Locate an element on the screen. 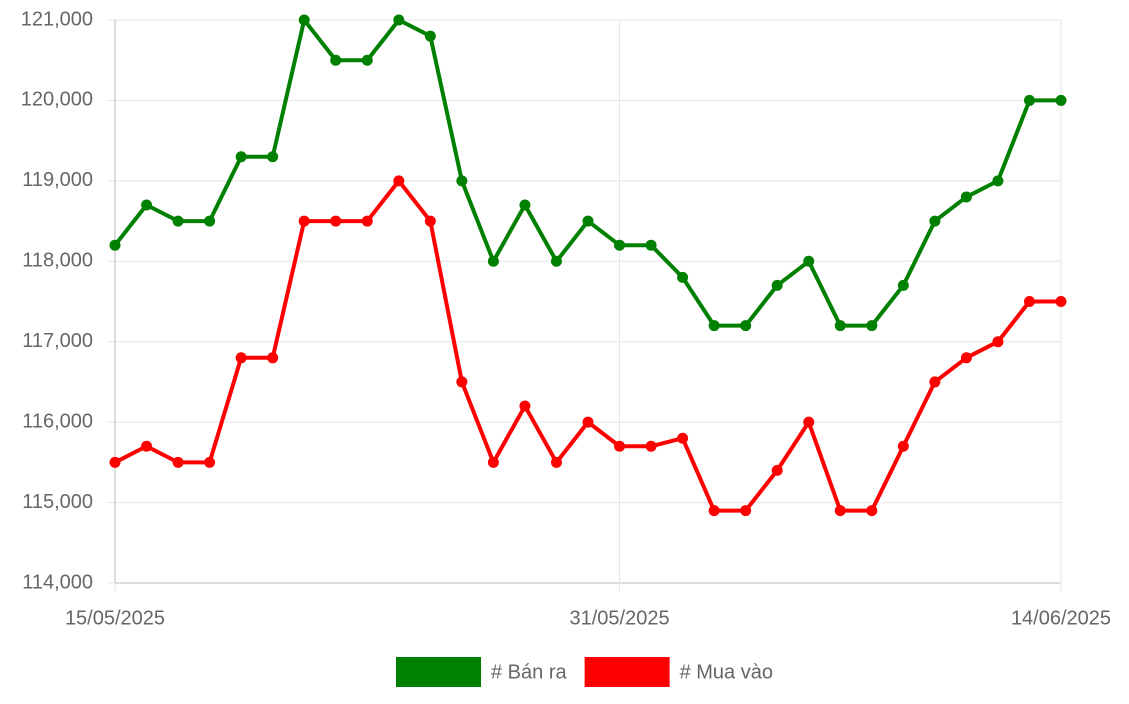  y-tick-label: 115,000 is located at coordinates (57, 502).